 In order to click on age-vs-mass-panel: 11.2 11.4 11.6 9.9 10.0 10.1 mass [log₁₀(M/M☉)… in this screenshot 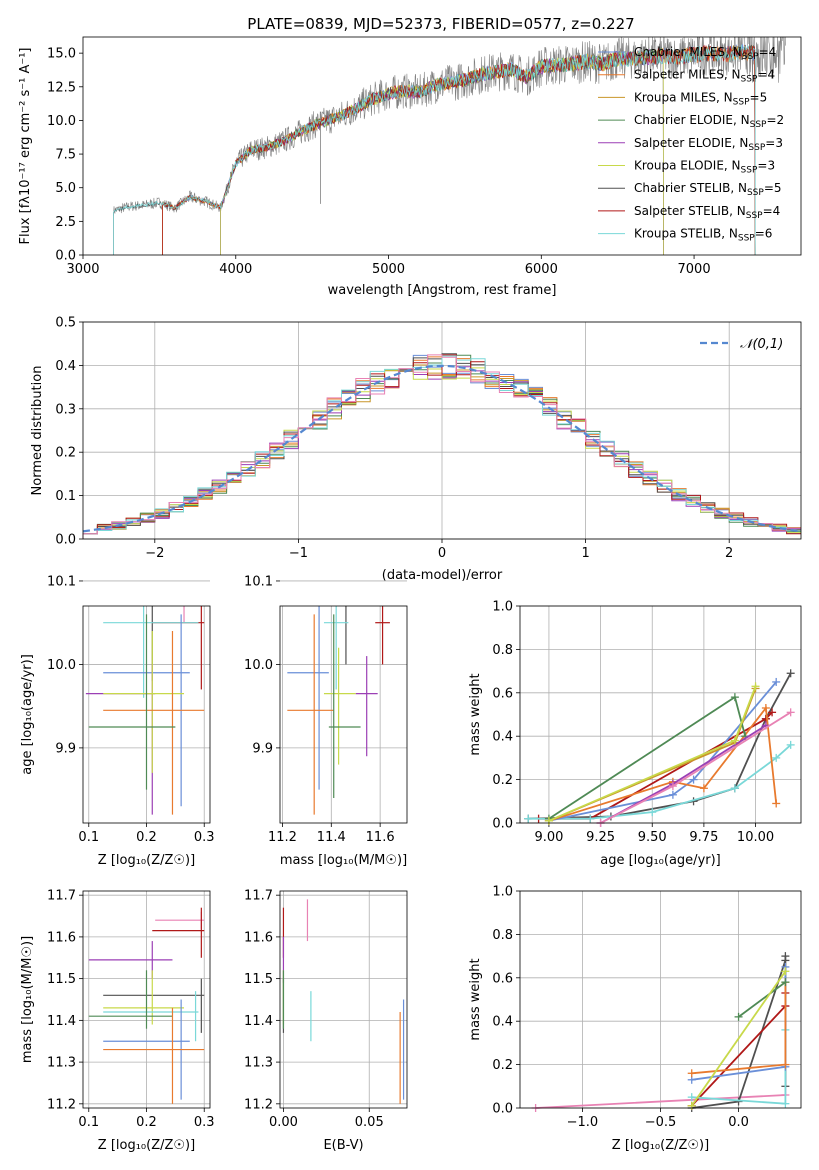, I will do `click(326, 721)`.